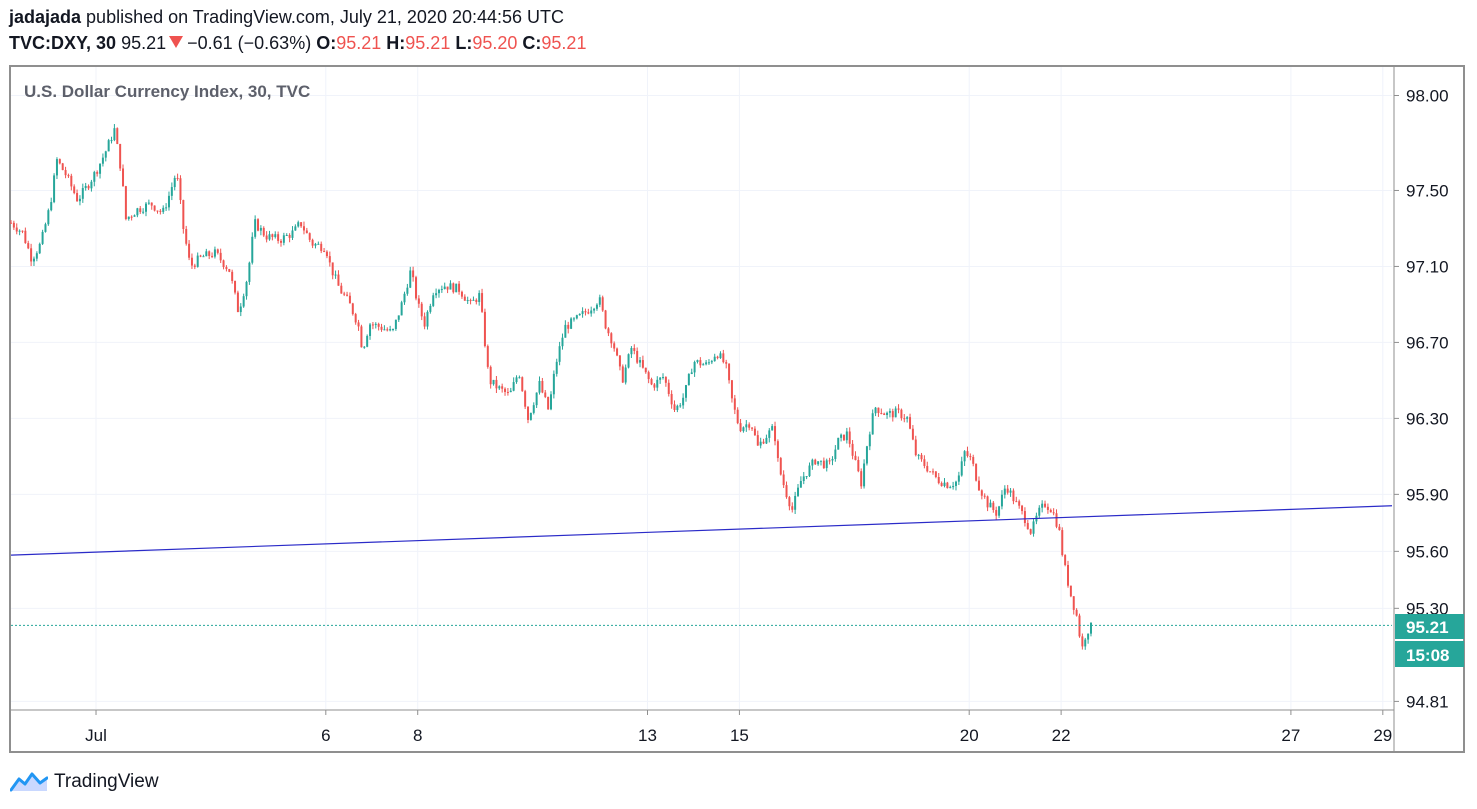  What do you see at coordinates (45, 17) in the screenshot?
I see `author-name: jadajada` at bounding box center [45, 17].